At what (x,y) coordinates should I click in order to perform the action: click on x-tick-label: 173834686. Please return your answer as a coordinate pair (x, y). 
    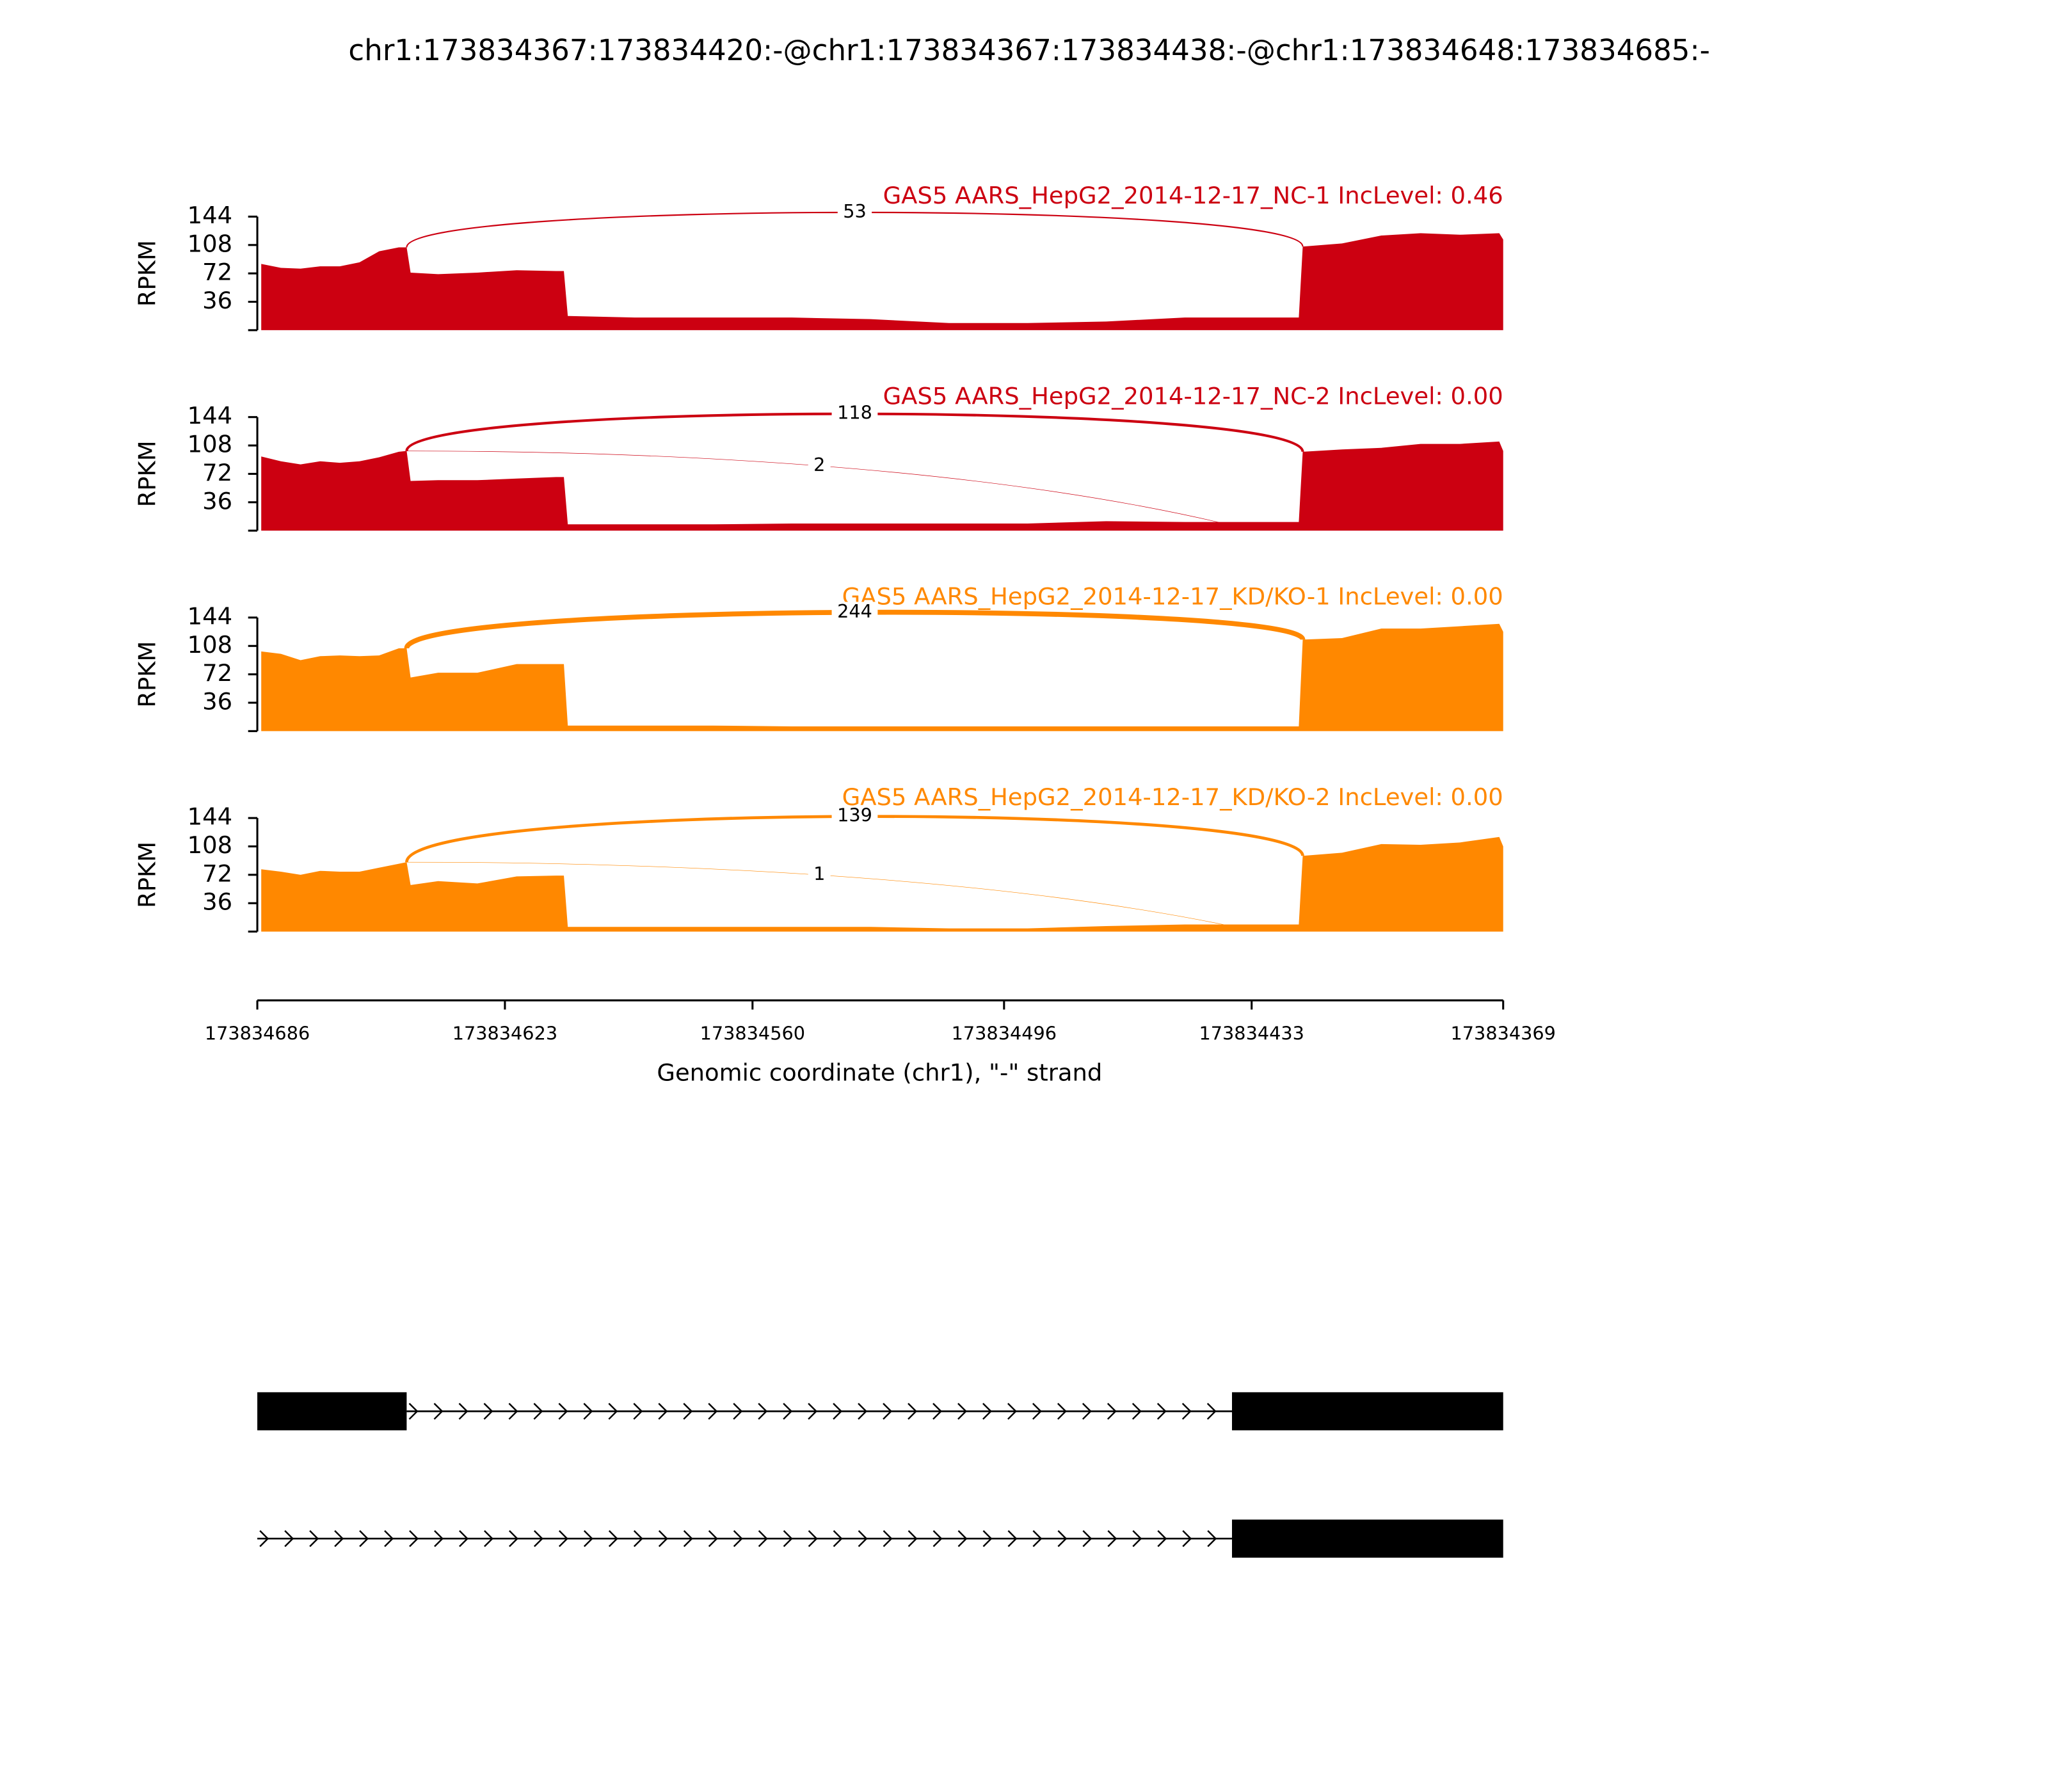
    Looking at the image, I should click on (257, 1033).